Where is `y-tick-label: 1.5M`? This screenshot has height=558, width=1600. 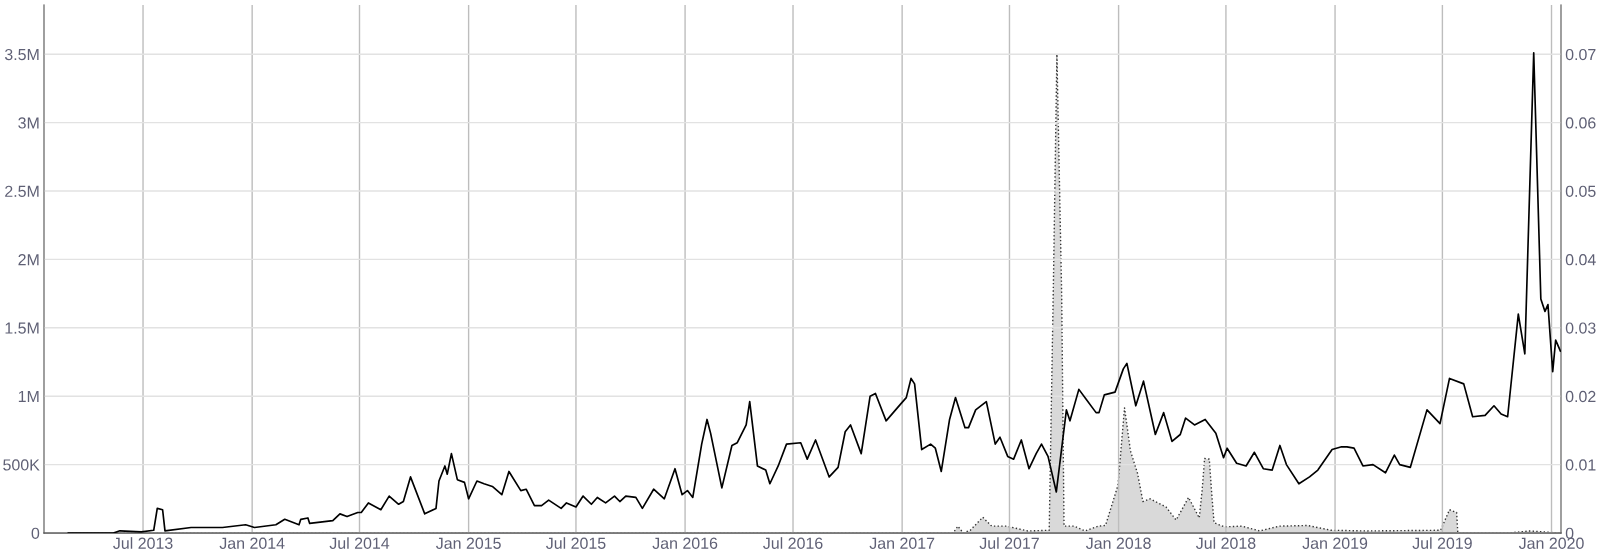
y-tick-label: 1.5M is located at coordinates (22, 328).